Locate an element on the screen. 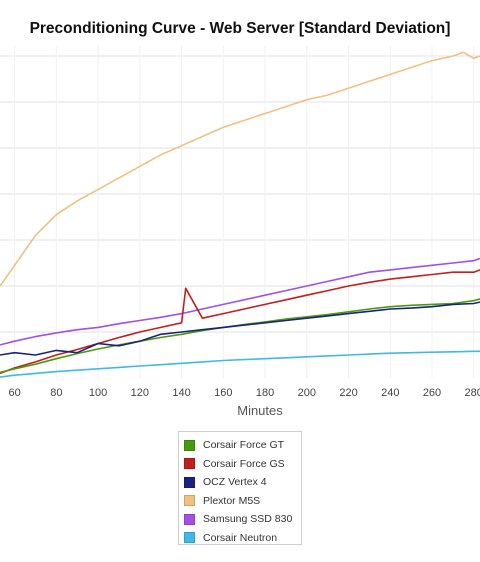 The height and width of the screenshot is (562, 480). legend-item: Samsung SSD 830 is located at coordinates (242, 519).